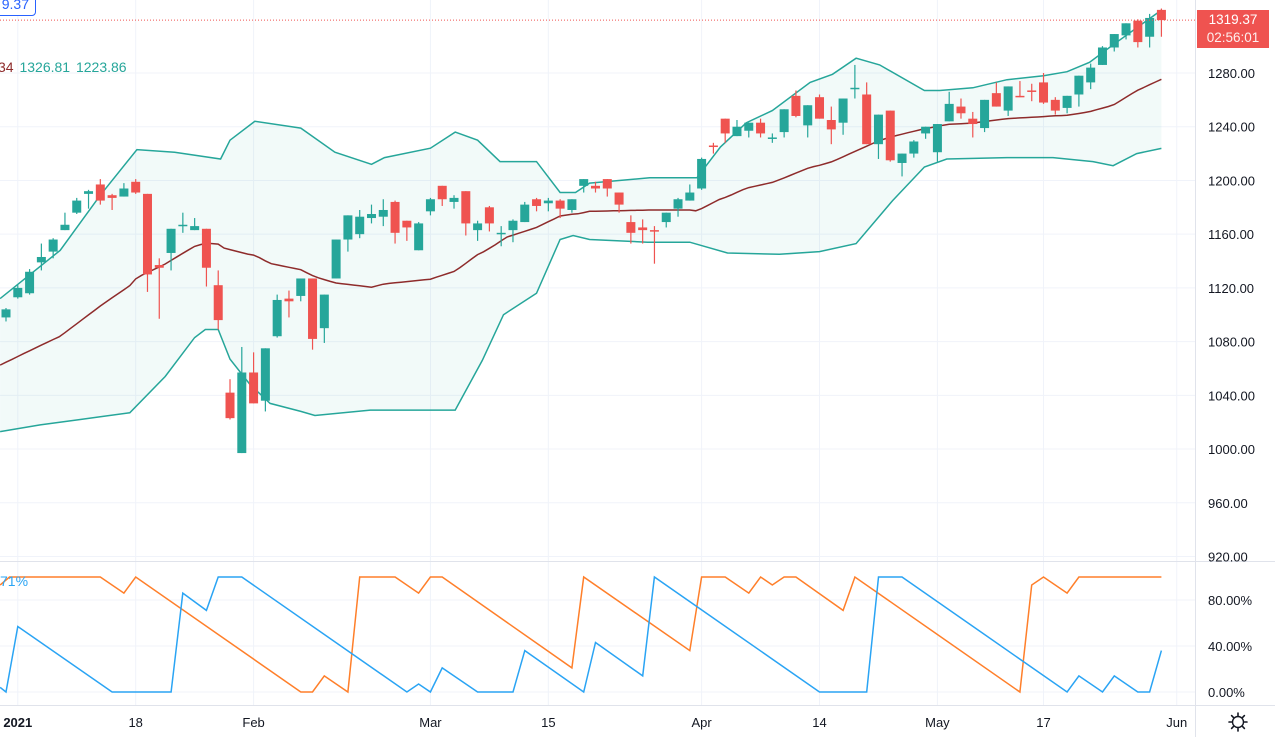 This screenshot has width=1275, height=737. What do you see at coordinates (1231, 342) in the screenshot?
I see `price-tick-label: 1080.00` at bounding box center [1231, 342].